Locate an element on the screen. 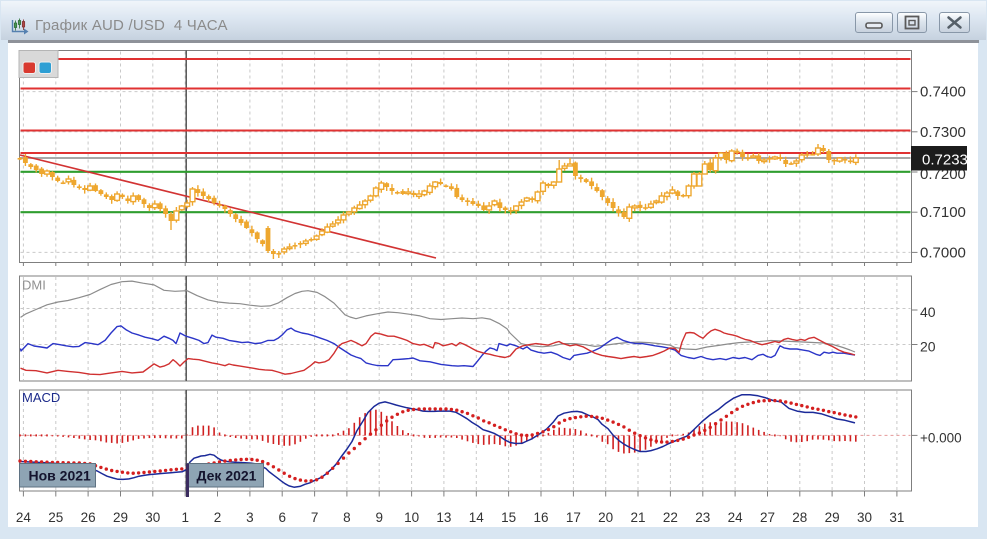  svg-text: 26 is located at coordinates (88, 517).